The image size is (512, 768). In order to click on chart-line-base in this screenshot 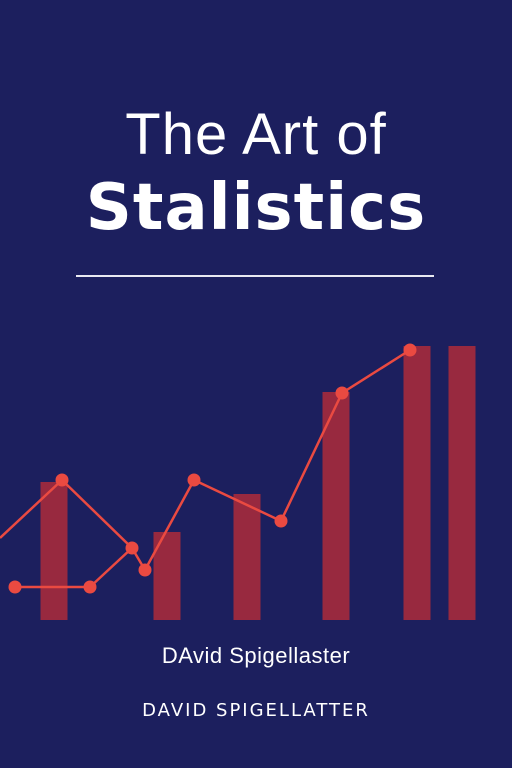, I will do `click(73, 567)`.